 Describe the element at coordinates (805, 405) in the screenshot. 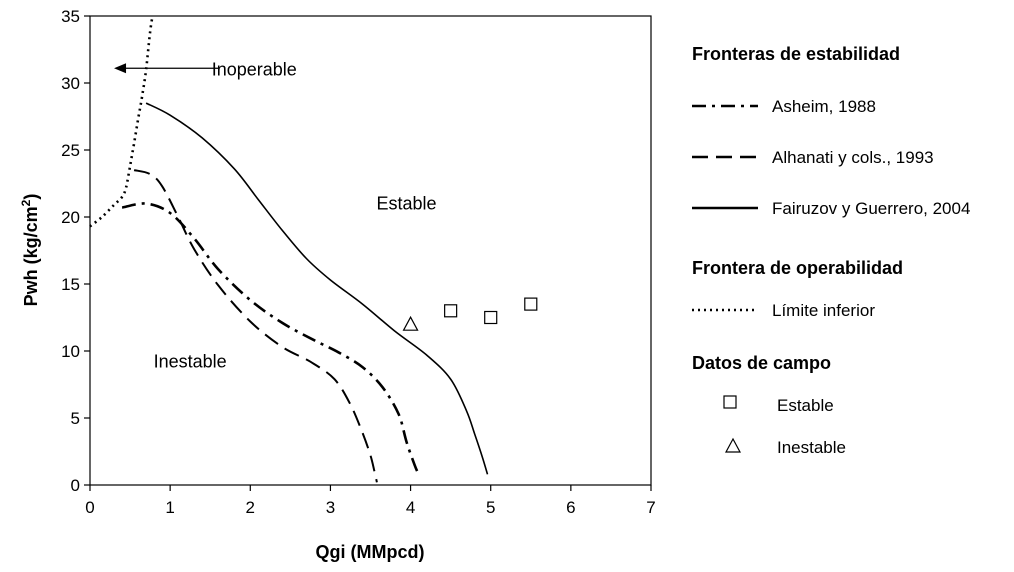

I see `legend-entry-label: Estable` at that location.